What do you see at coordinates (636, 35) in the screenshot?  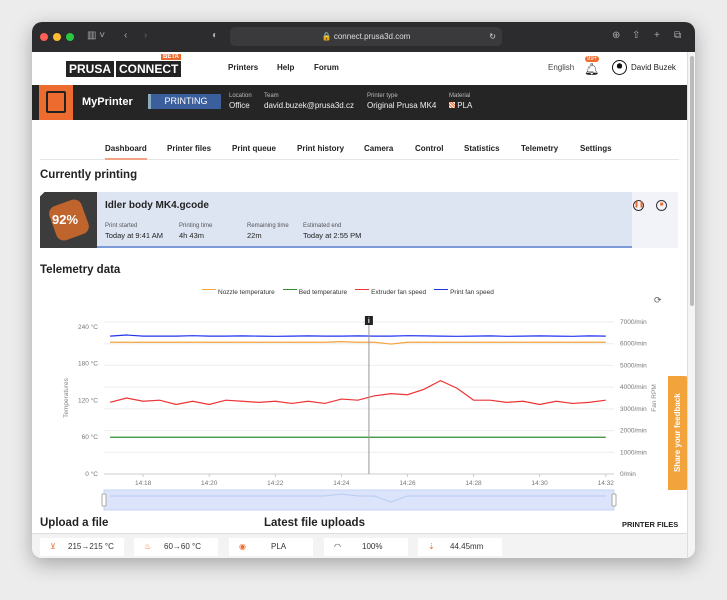 I see `share-icon: ⇧` at bounding box center [636, 35].